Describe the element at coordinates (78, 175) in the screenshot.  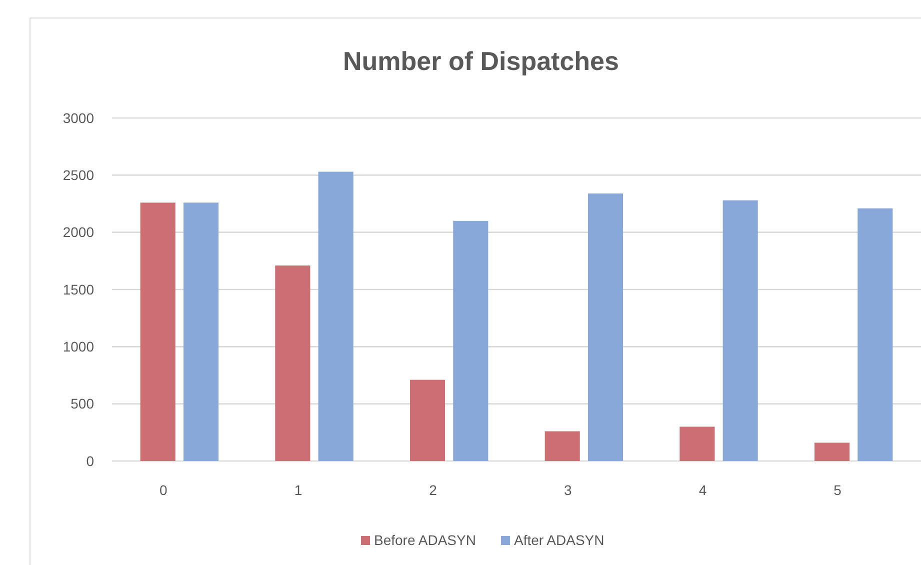
I see `y-tick-label: 2500` at that location.